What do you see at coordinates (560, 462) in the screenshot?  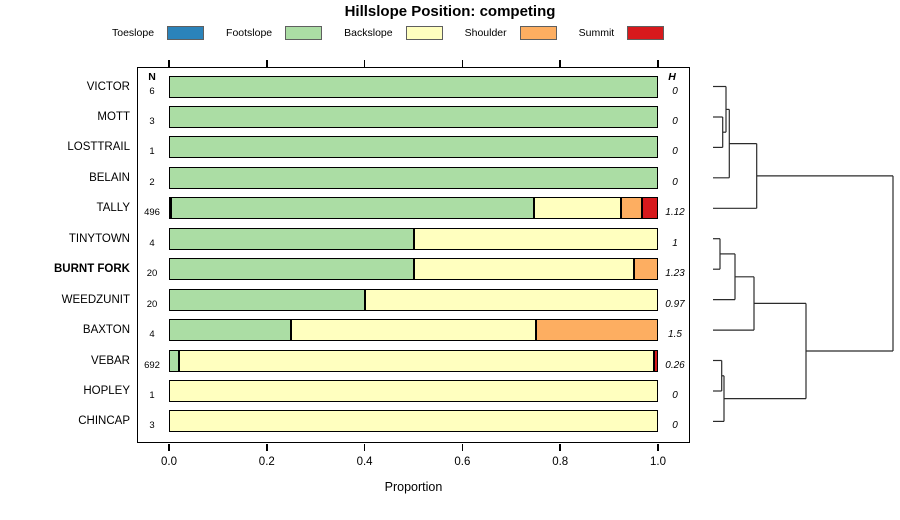 I see `axis-tick-label: 0.8` at bounding box center [560, 462].